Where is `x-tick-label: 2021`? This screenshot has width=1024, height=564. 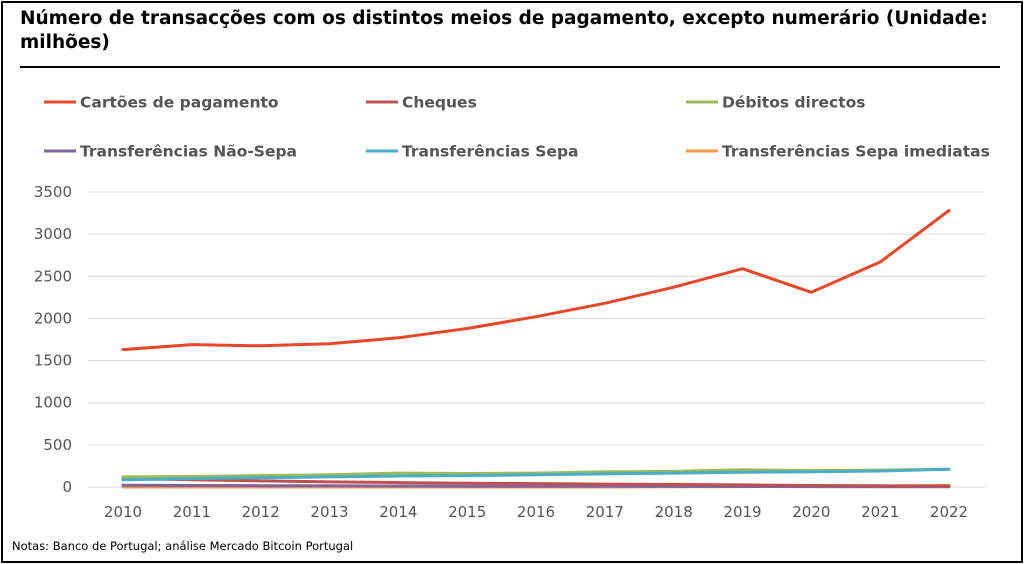
x-tick-label: 2021 is located at coordinates (880, 512).